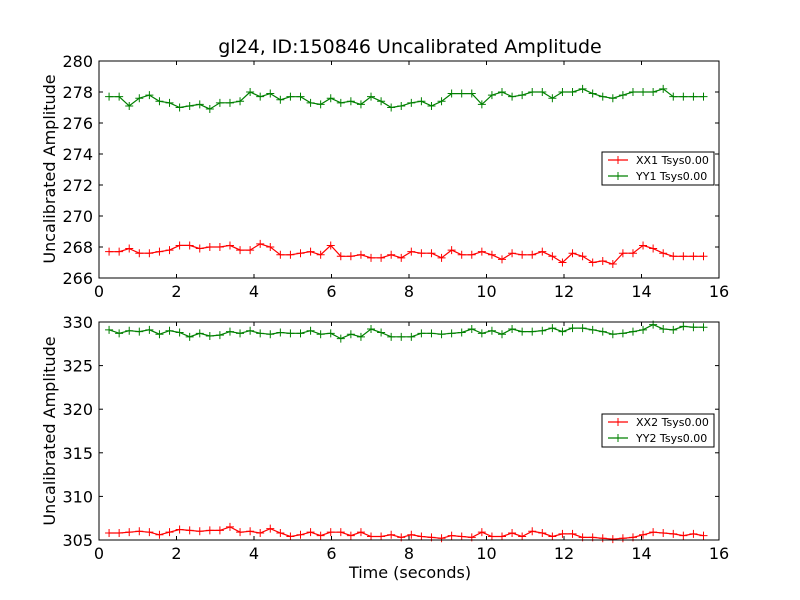  What do you see at coordinates (564, 291) in the screenshot?
I see `top-x-tick-label: 12` at bounding box center [564, 291].